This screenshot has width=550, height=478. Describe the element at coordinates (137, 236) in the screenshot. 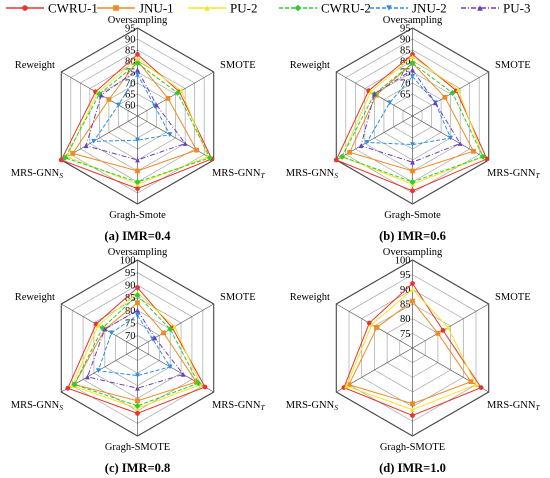

I see `chart-caption: (a) IMR=0.4` at that location.